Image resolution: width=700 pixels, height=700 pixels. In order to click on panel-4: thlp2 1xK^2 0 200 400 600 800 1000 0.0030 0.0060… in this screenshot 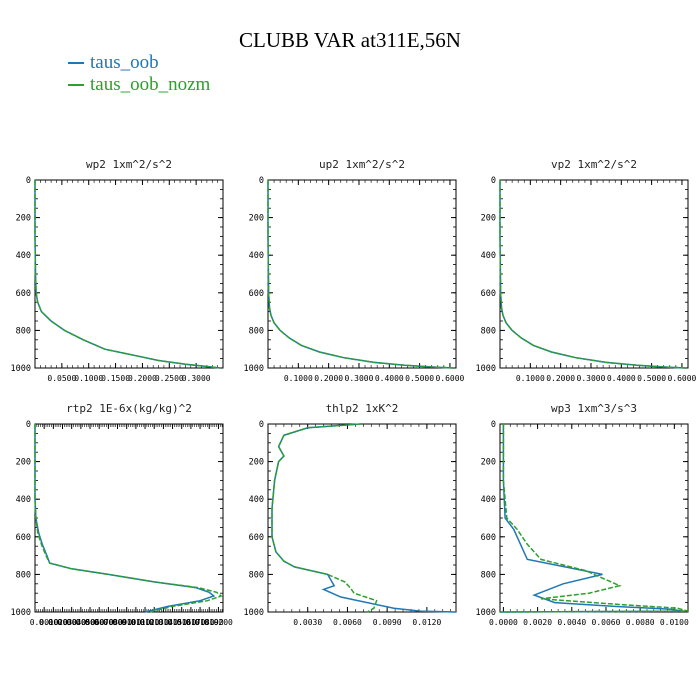, I will do `click(350, 514)`.